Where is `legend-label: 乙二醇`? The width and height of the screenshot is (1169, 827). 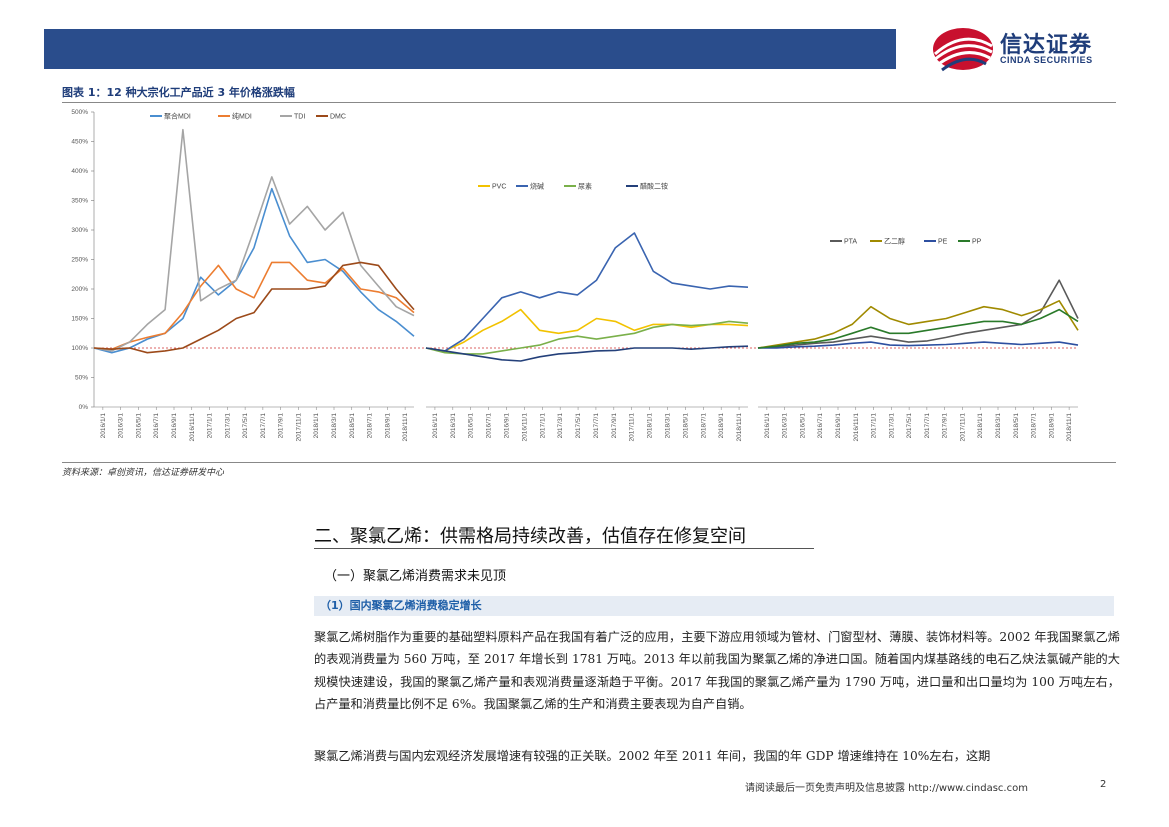
legend-label: 乙二醇 is located at coordinates (894, 241).